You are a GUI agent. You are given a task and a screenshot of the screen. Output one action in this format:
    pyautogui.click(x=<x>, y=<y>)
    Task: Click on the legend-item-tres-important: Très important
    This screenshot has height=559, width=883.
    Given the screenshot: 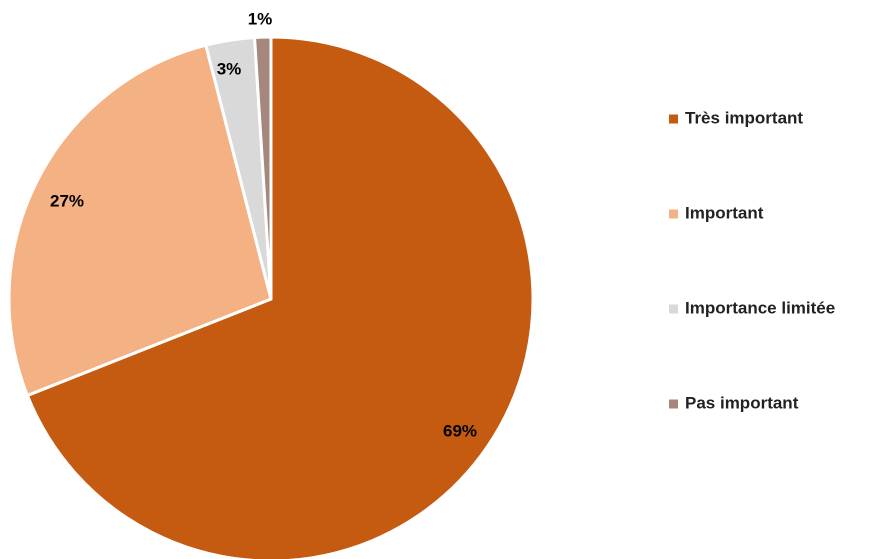 What is the action you would take?
    pyautogui.click(x=736, y=117)
    